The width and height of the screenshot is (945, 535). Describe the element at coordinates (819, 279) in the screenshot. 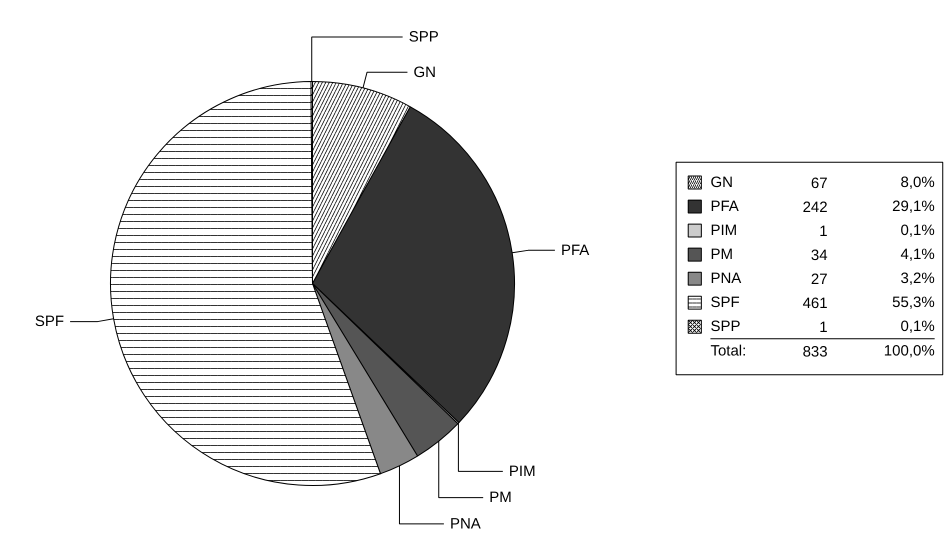

I see `data-label: 27` at that location.